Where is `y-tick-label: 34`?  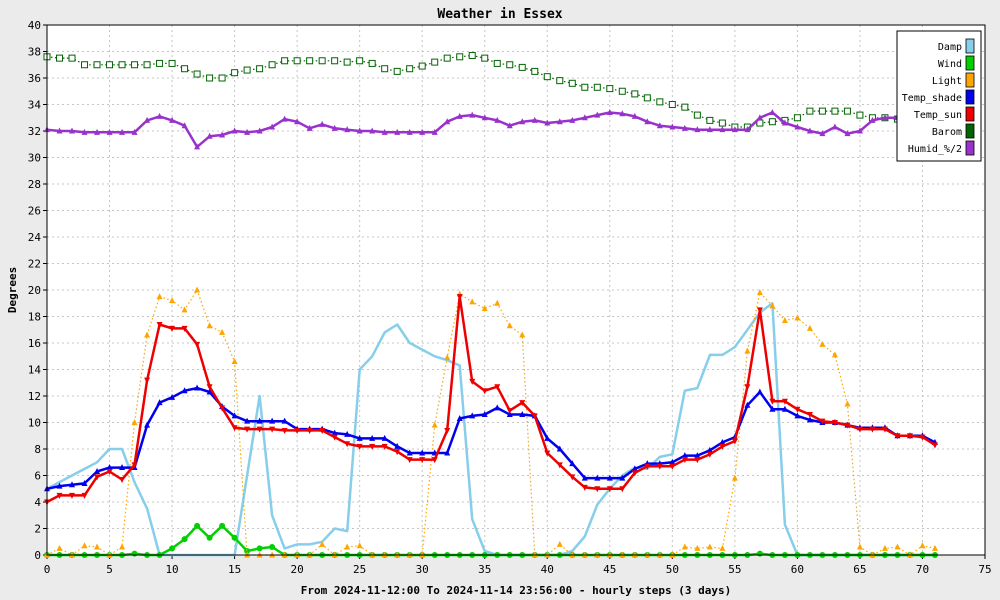
y-tick-label: 34 is located at coordinates (35, 105).